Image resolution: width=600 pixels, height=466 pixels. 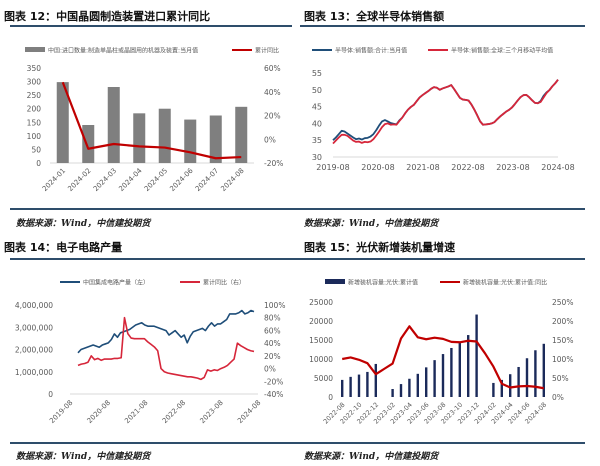 I want to click on svg-text: 2024-07, so click(x=207, y=180).